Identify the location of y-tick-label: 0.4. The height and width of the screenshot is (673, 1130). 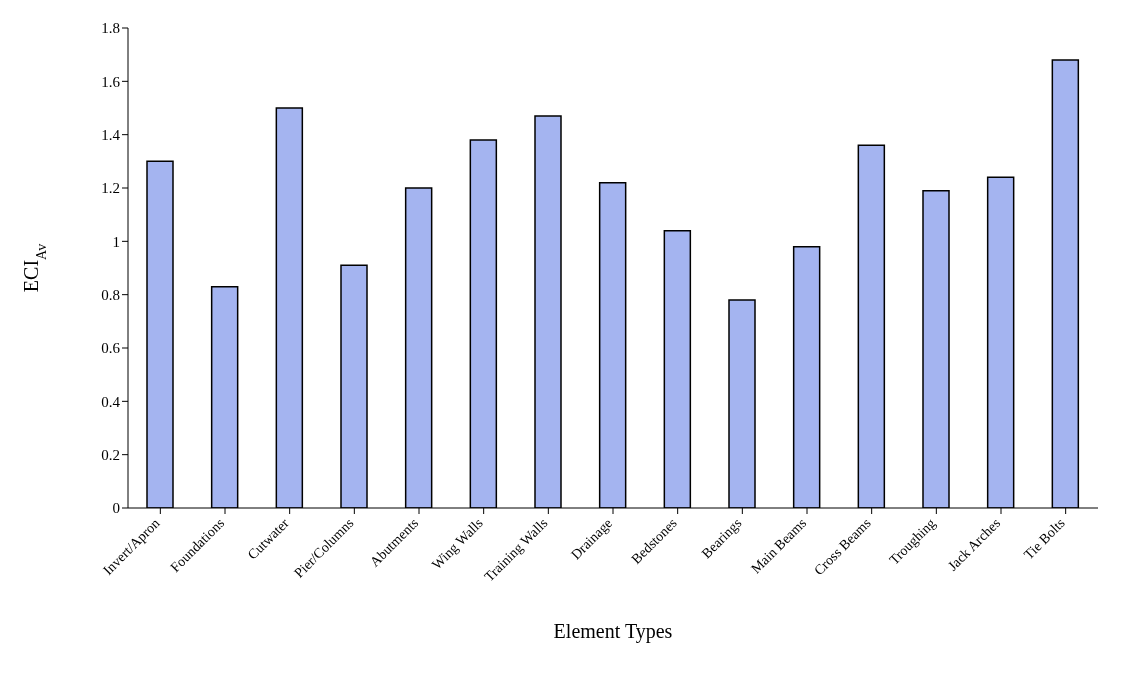
(111, 401).